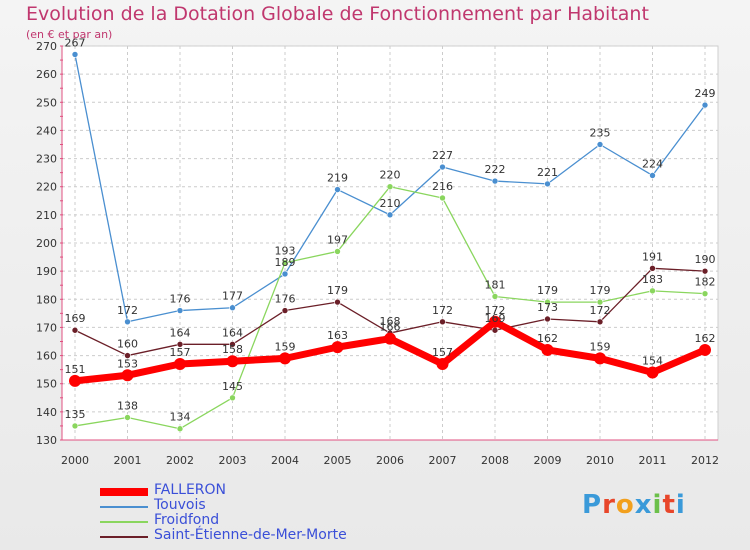  Describe the element at coordinates (46, 243) in the screenshot. I see `y-tick-label: 200` at that location.